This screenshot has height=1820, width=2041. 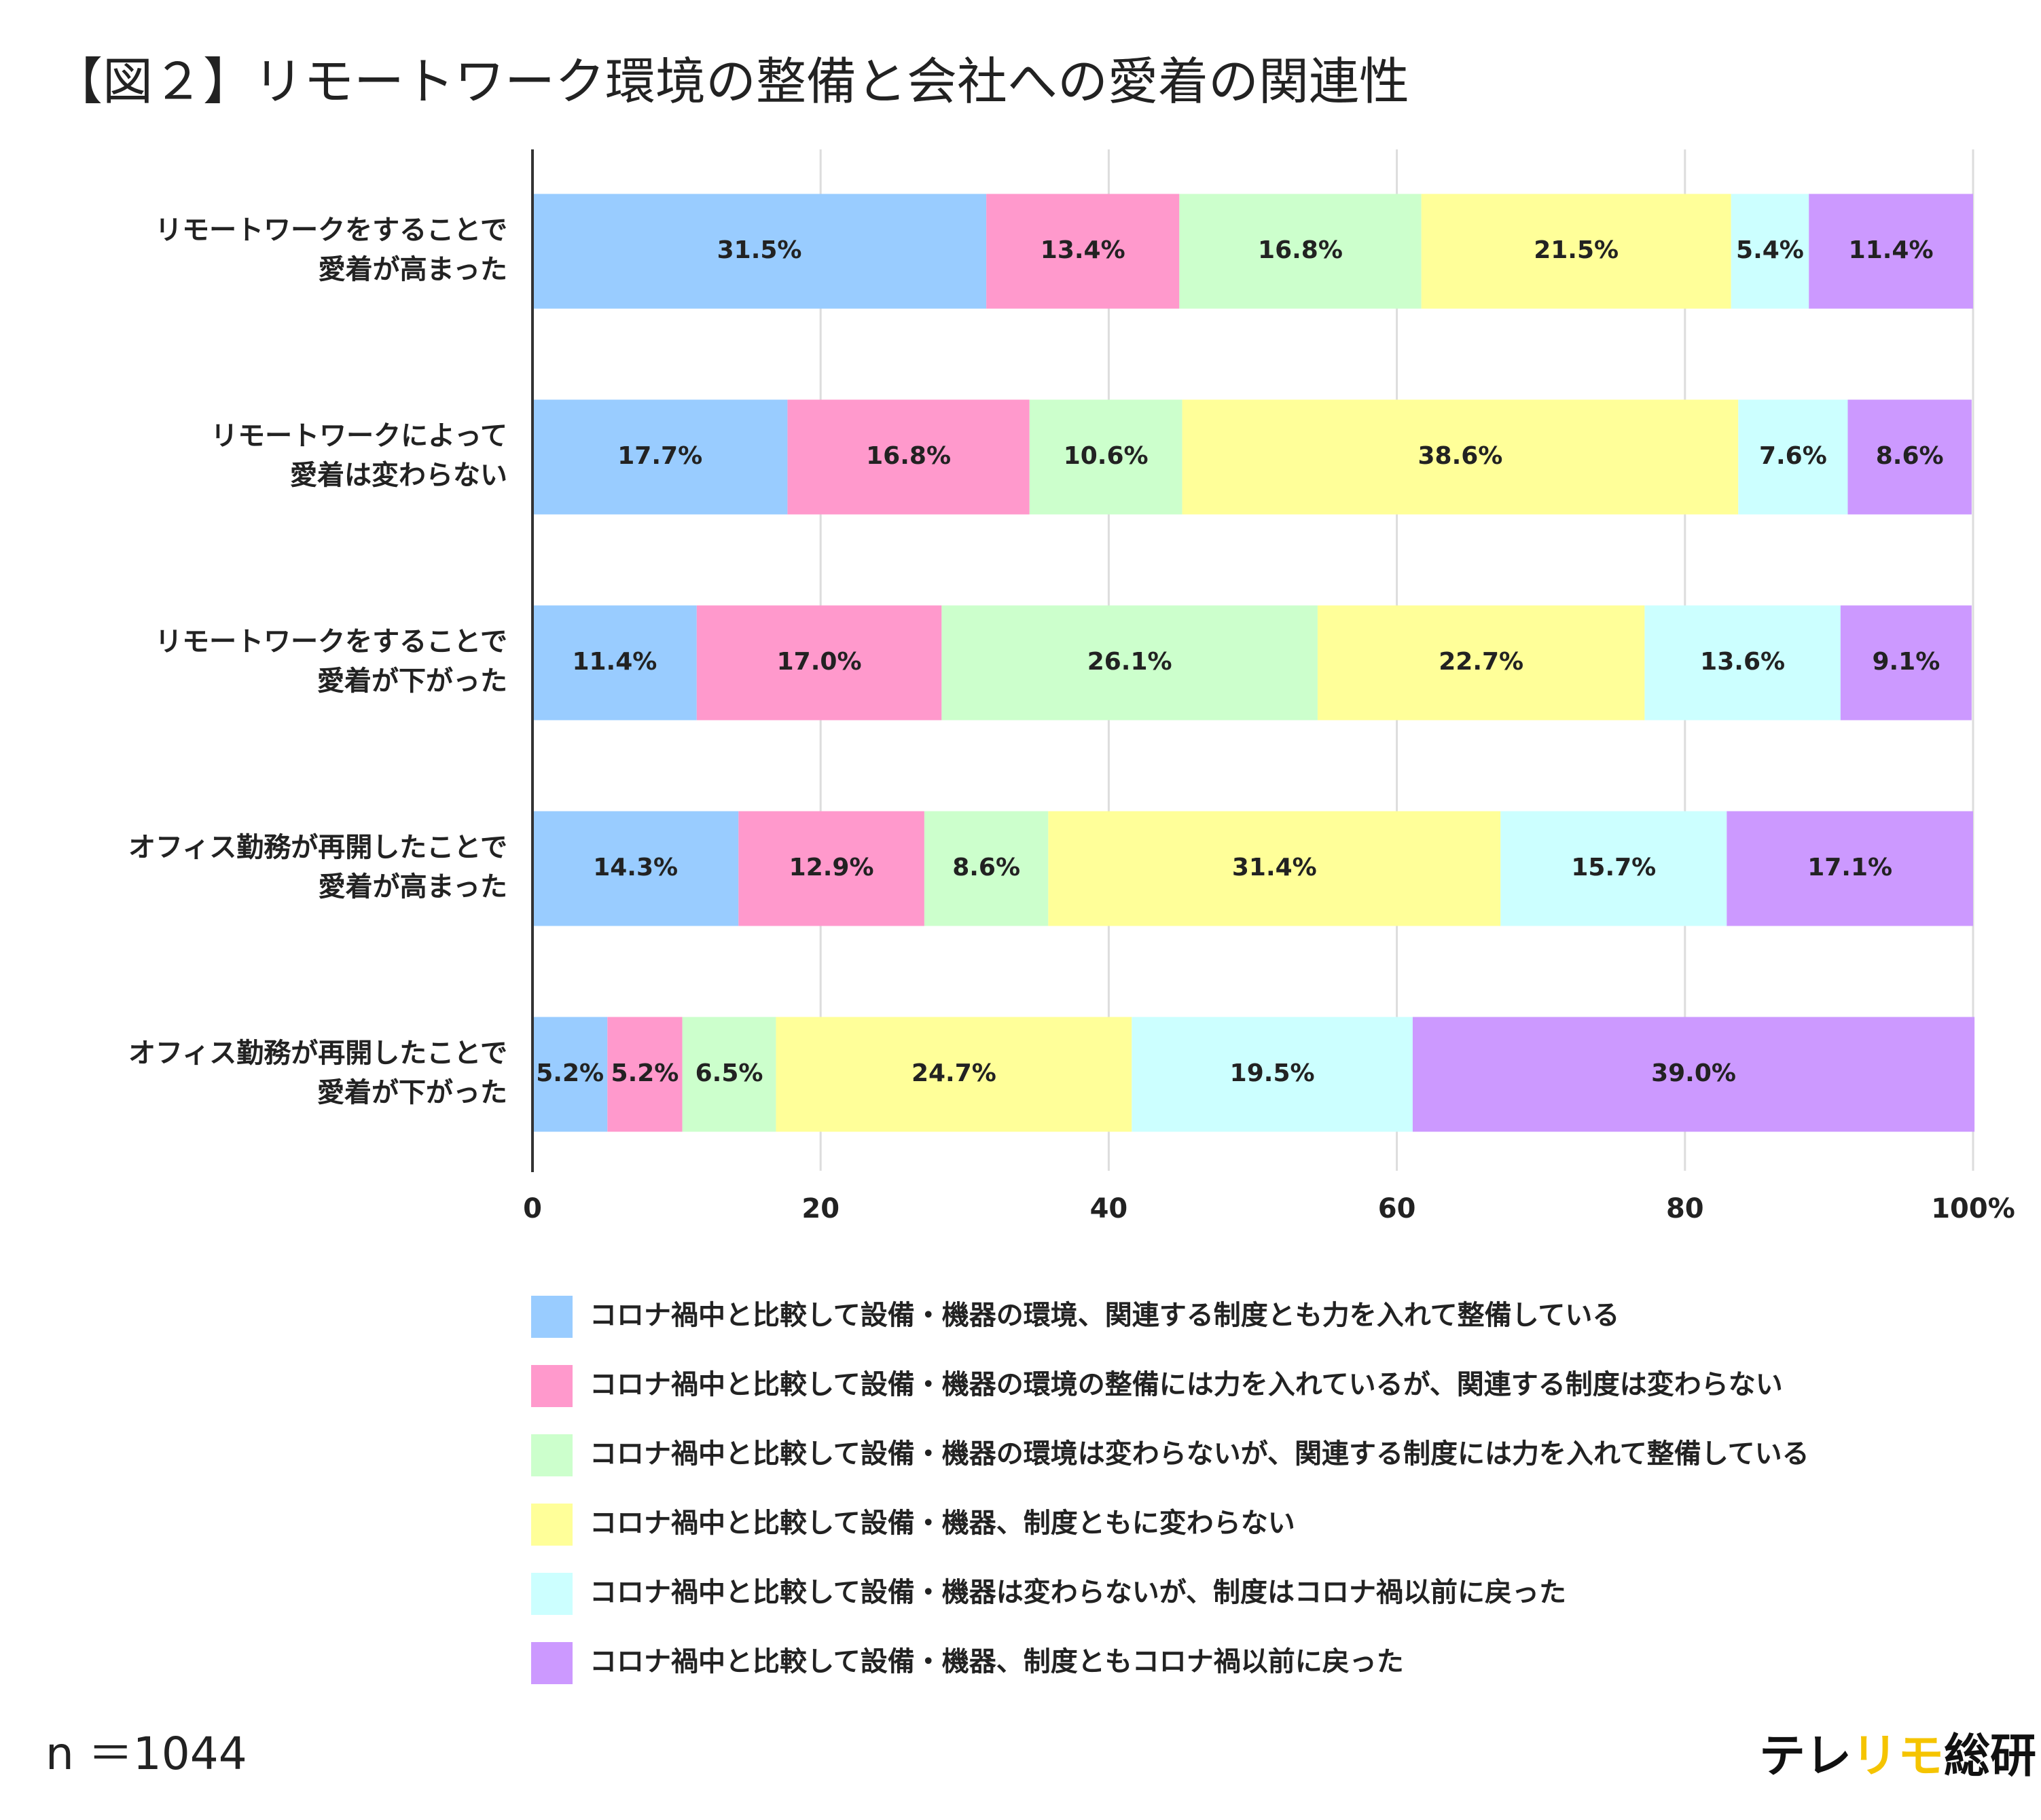 I want to click on legend-label: コロナ禍中と比較して設備・機器、制度ともに変わらない, so click(x=943, y=1523).